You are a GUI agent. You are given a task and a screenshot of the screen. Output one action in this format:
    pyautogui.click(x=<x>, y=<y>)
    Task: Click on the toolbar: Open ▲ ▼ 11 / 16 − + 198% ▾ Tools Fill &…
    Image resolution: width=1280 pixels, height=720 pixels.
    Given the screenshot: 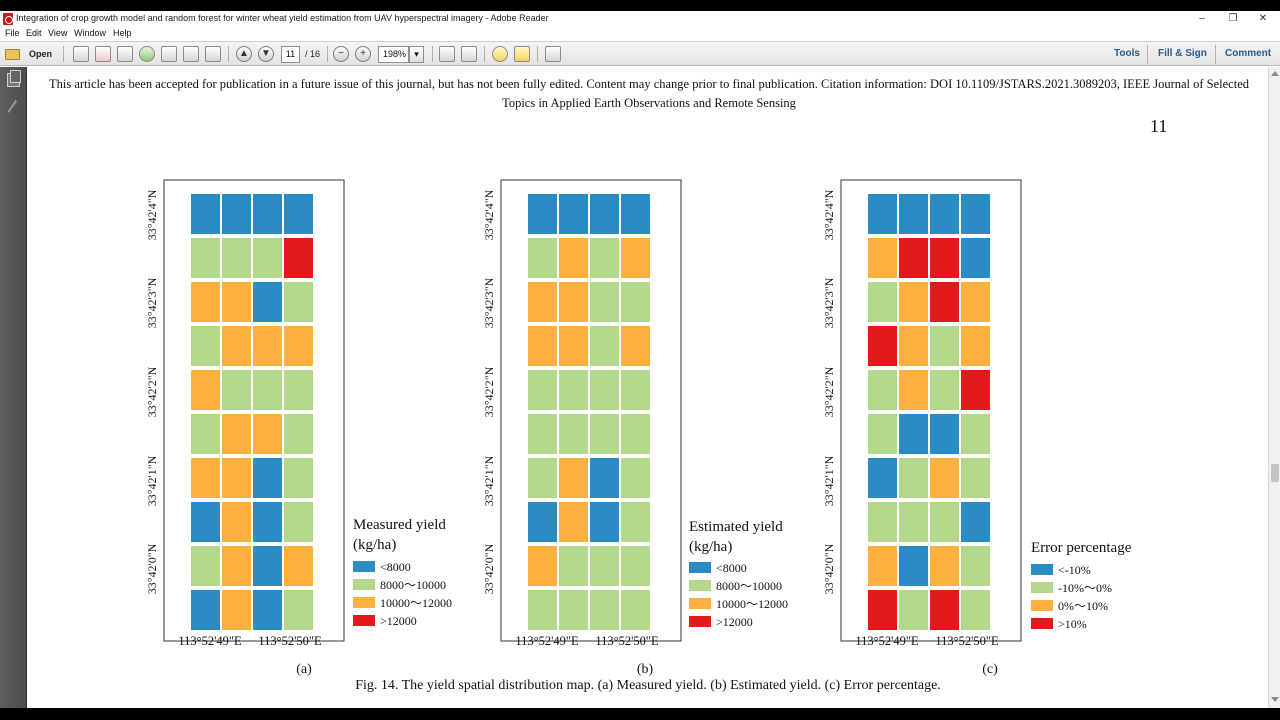 What is the action you would take?
    pyautogui.click(x=640, y=53)
    